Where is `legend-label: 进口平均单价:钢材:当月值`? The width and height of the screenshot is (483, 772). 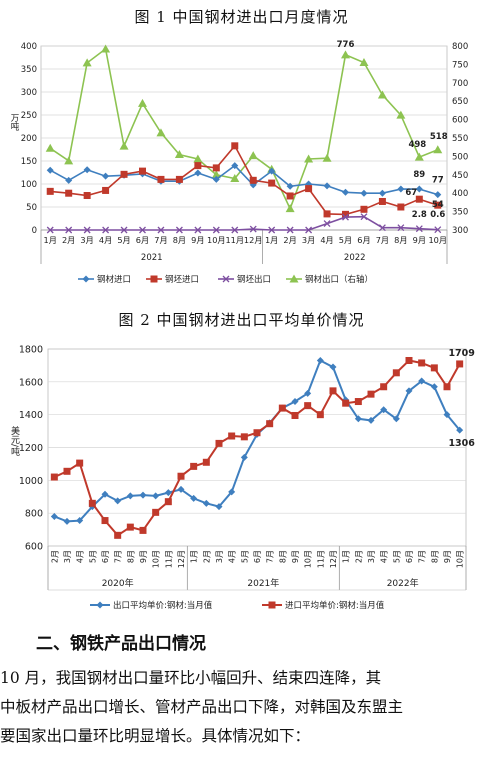
legend-label: 进口平均单价:钢材:当月值 is located at coordinates (335, 605).